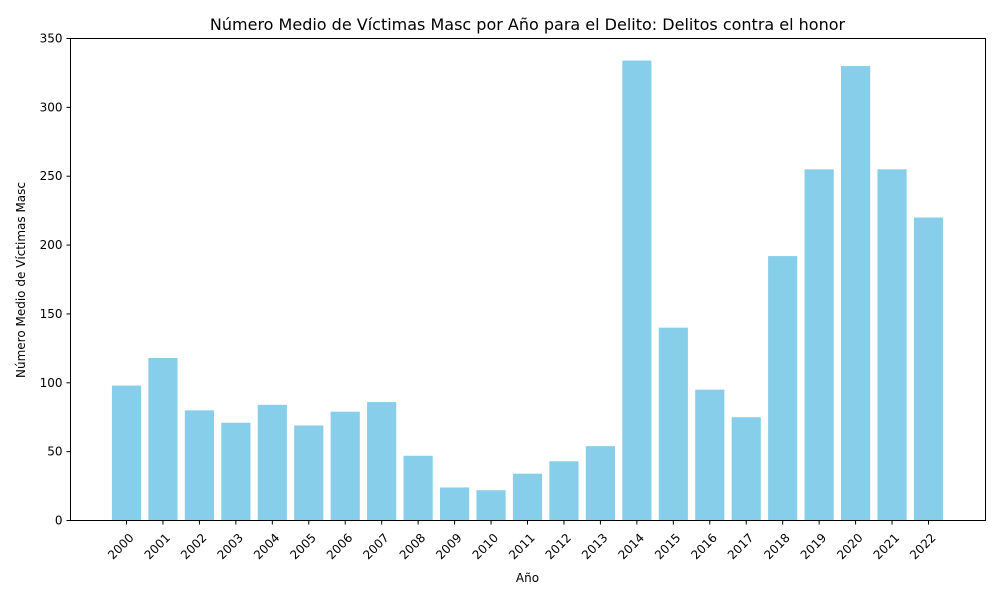 This screenshot has height=604, width=1000. Describe the element at coordinates (485, 546) in the screenshot. I see `x-tick-label: 2010` at that location.